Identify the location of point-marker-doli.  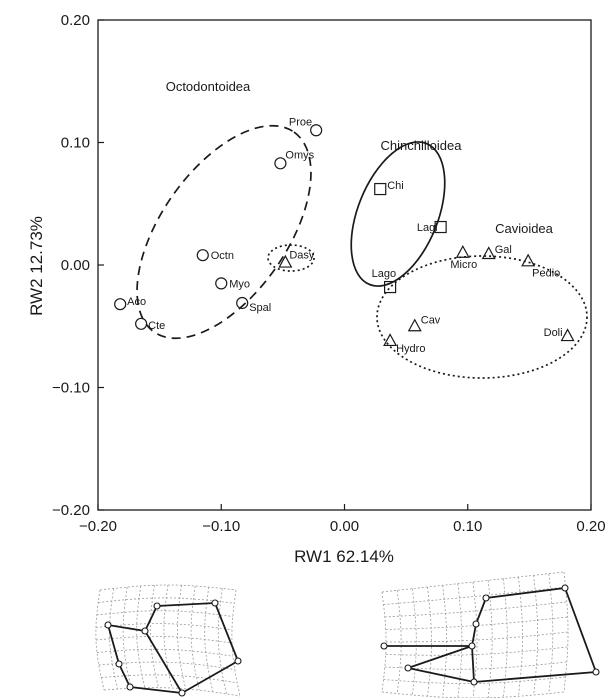
(567, 335).